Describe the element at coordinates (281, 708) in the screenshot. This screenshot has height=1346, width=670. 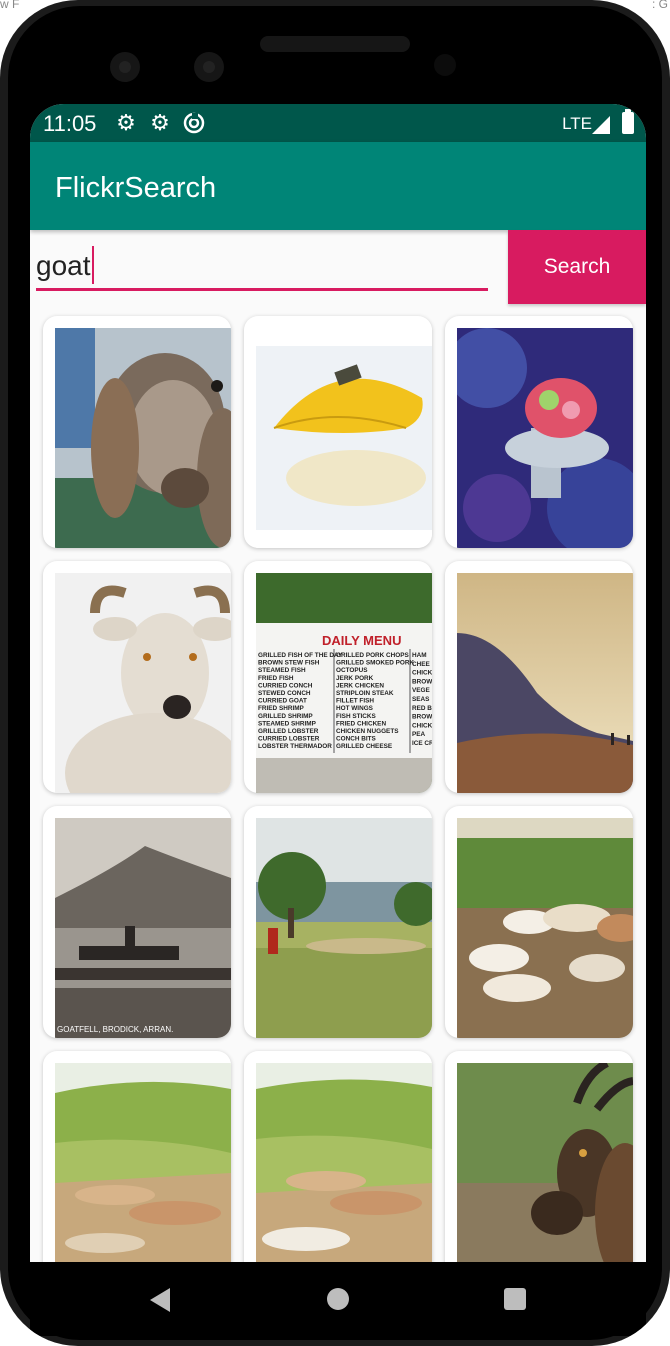
I see `menu-item: FRIED SHRIMP` at that location.